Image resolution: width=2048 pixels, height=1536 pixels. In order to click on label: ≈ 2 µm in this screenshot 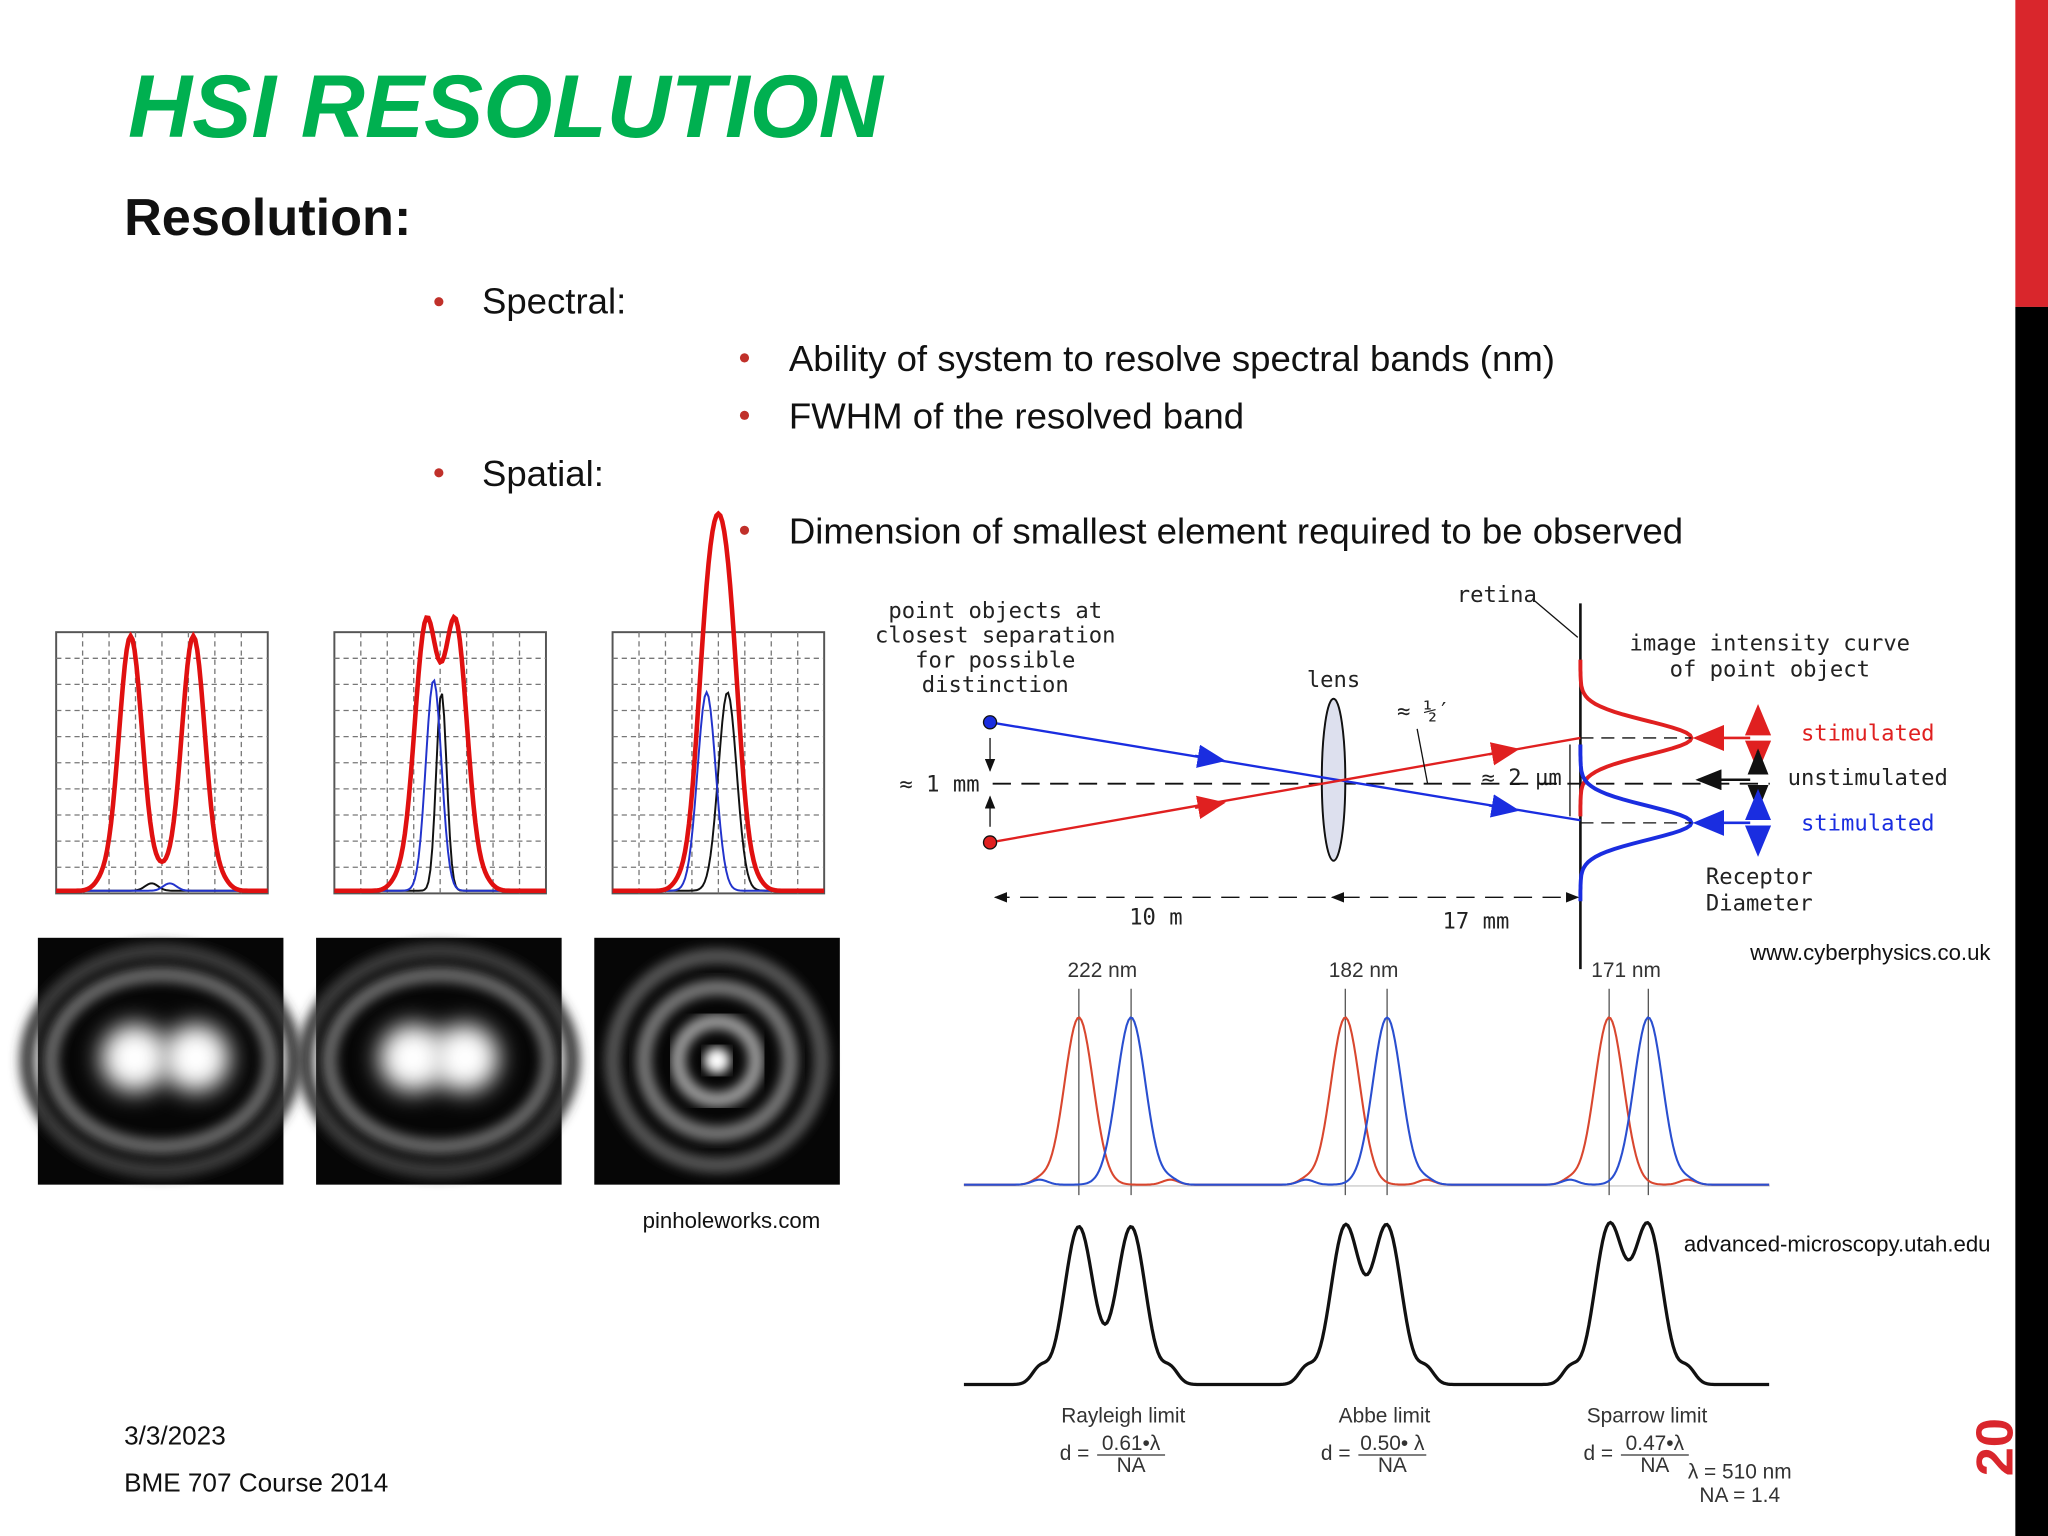, I will do `click(1522, 778)`.